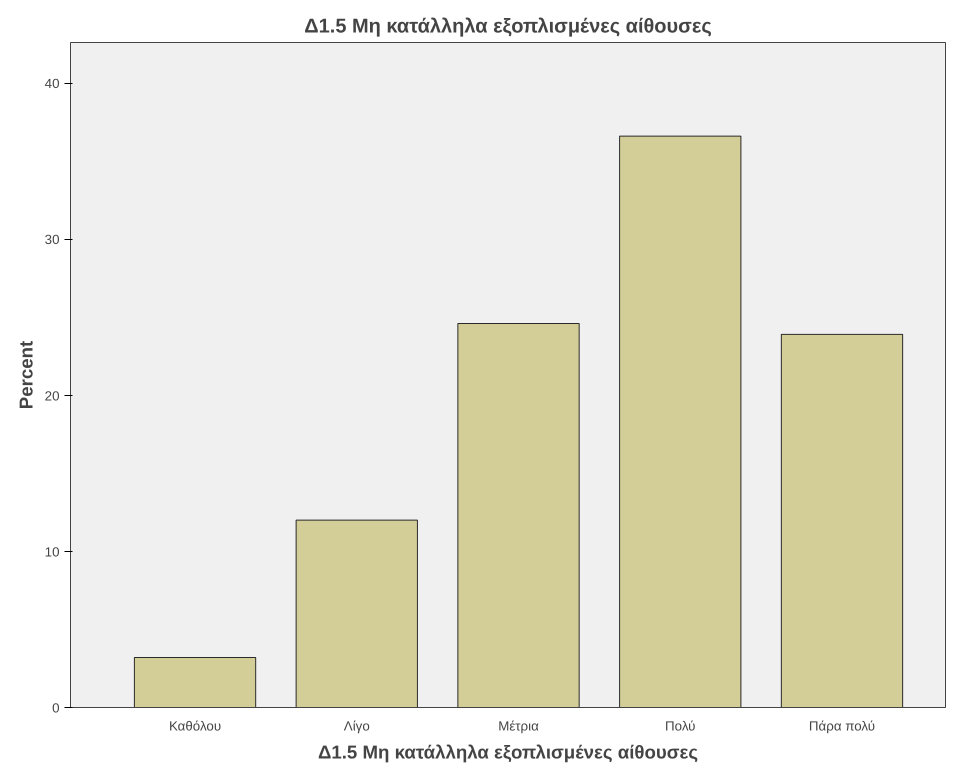 Image resolution: width=954 pixels, height=767 pixels. Describe the element at coordinates (56, 708) in the screenshot. I see `y-tick-label: 0` at that location.